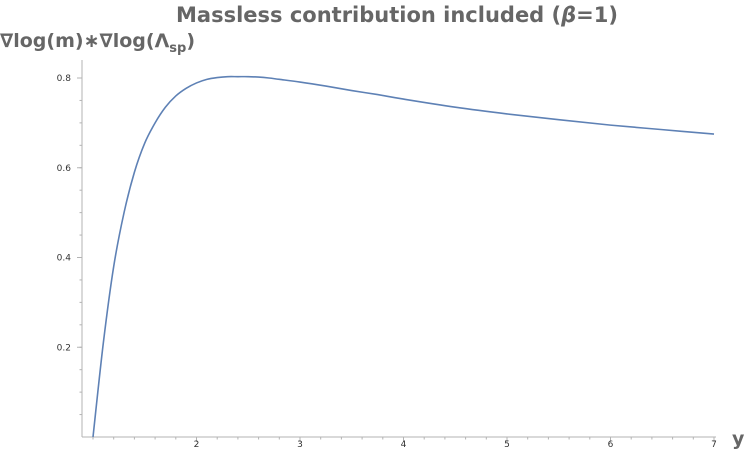  What do you see at coordinates (64, 79) in the screenshot?
I see `y-tick-label: 0.8` at bounding box center [64, 79].